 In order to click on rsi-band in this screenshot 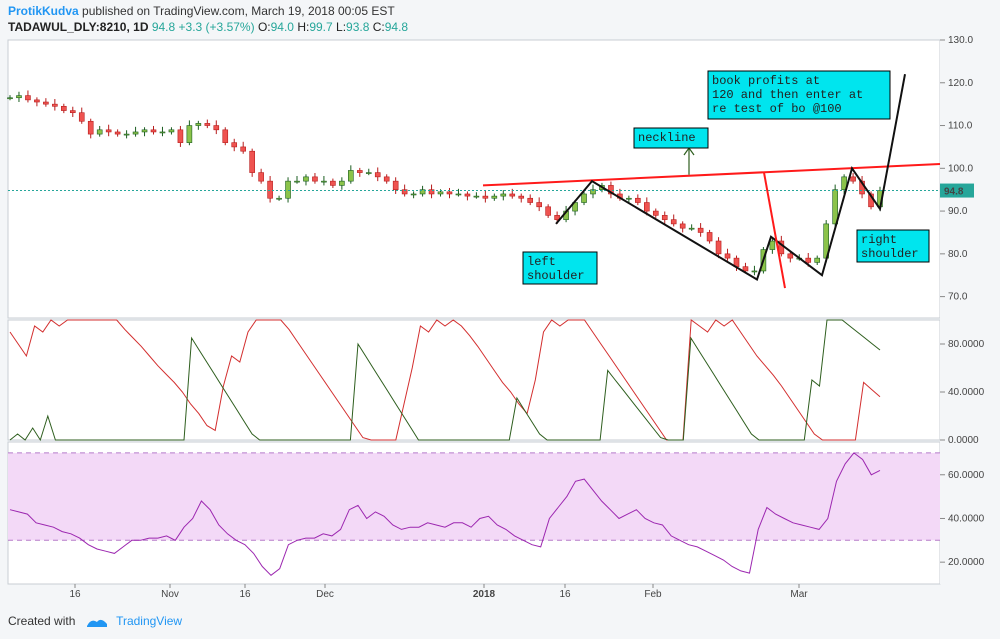, I will do `click(474, 496)`.